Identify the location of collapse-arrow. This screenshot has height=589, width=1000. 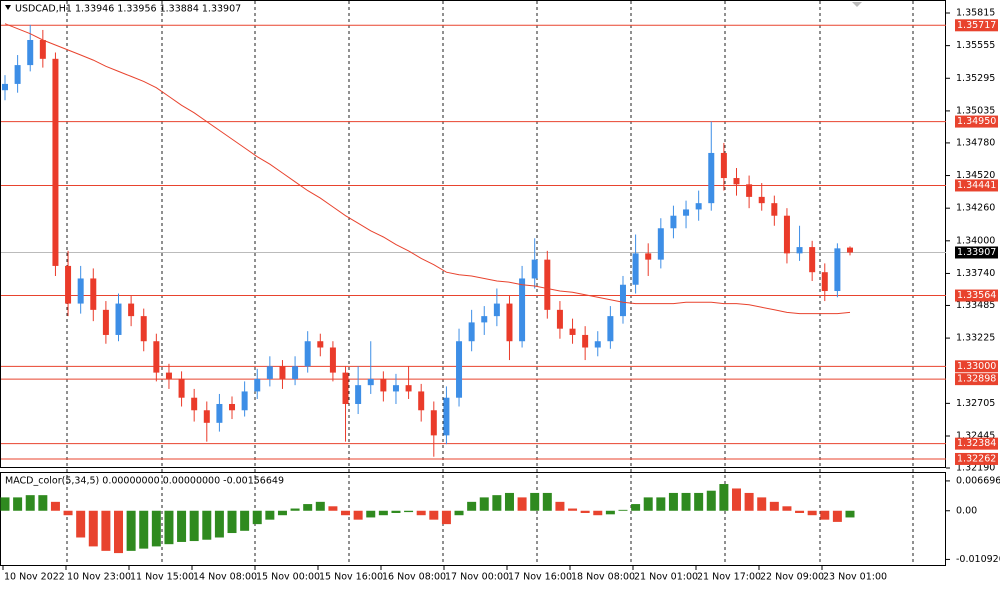
(857, 4).